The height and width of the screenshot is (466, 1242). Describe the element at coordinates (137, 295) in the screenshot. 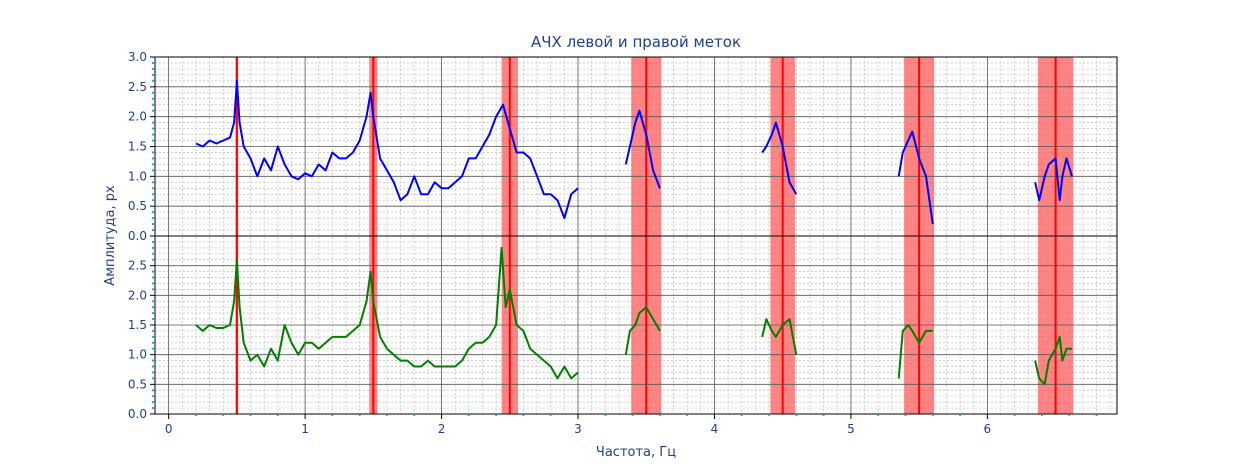

I see `y-tick-label: 2.0` at that location.